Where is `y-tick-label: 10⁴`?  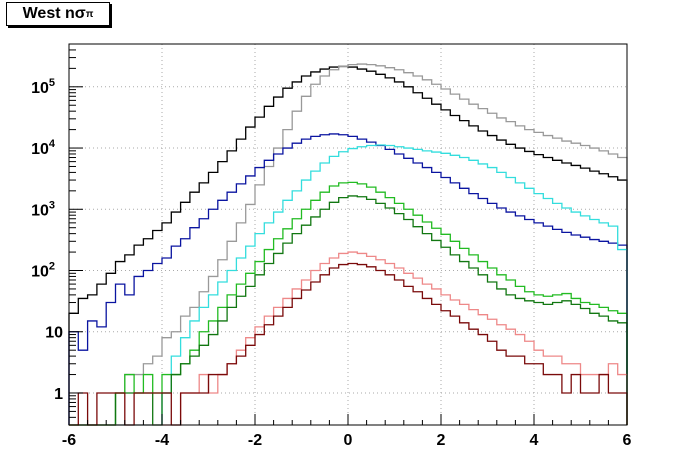
y-tick-label: 10⁴ is located at coordinates (43, 148).